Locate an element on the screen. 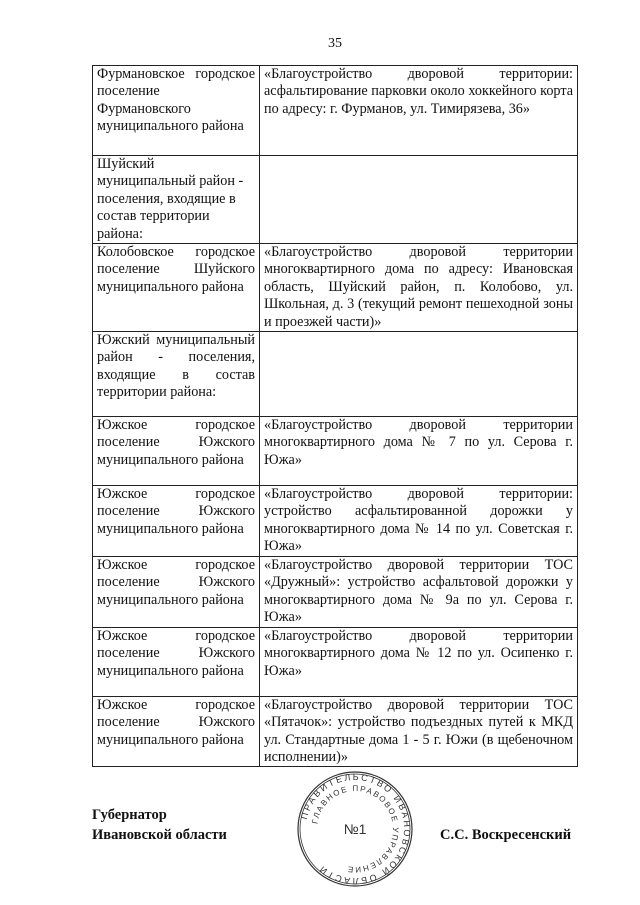  svg-text: №1 is located at coordinates (355, 829).